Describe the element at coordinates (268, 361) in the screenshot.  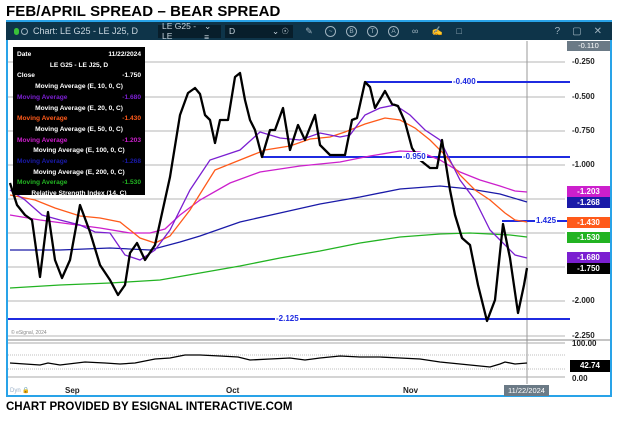
I see `rsi-line` at that location.